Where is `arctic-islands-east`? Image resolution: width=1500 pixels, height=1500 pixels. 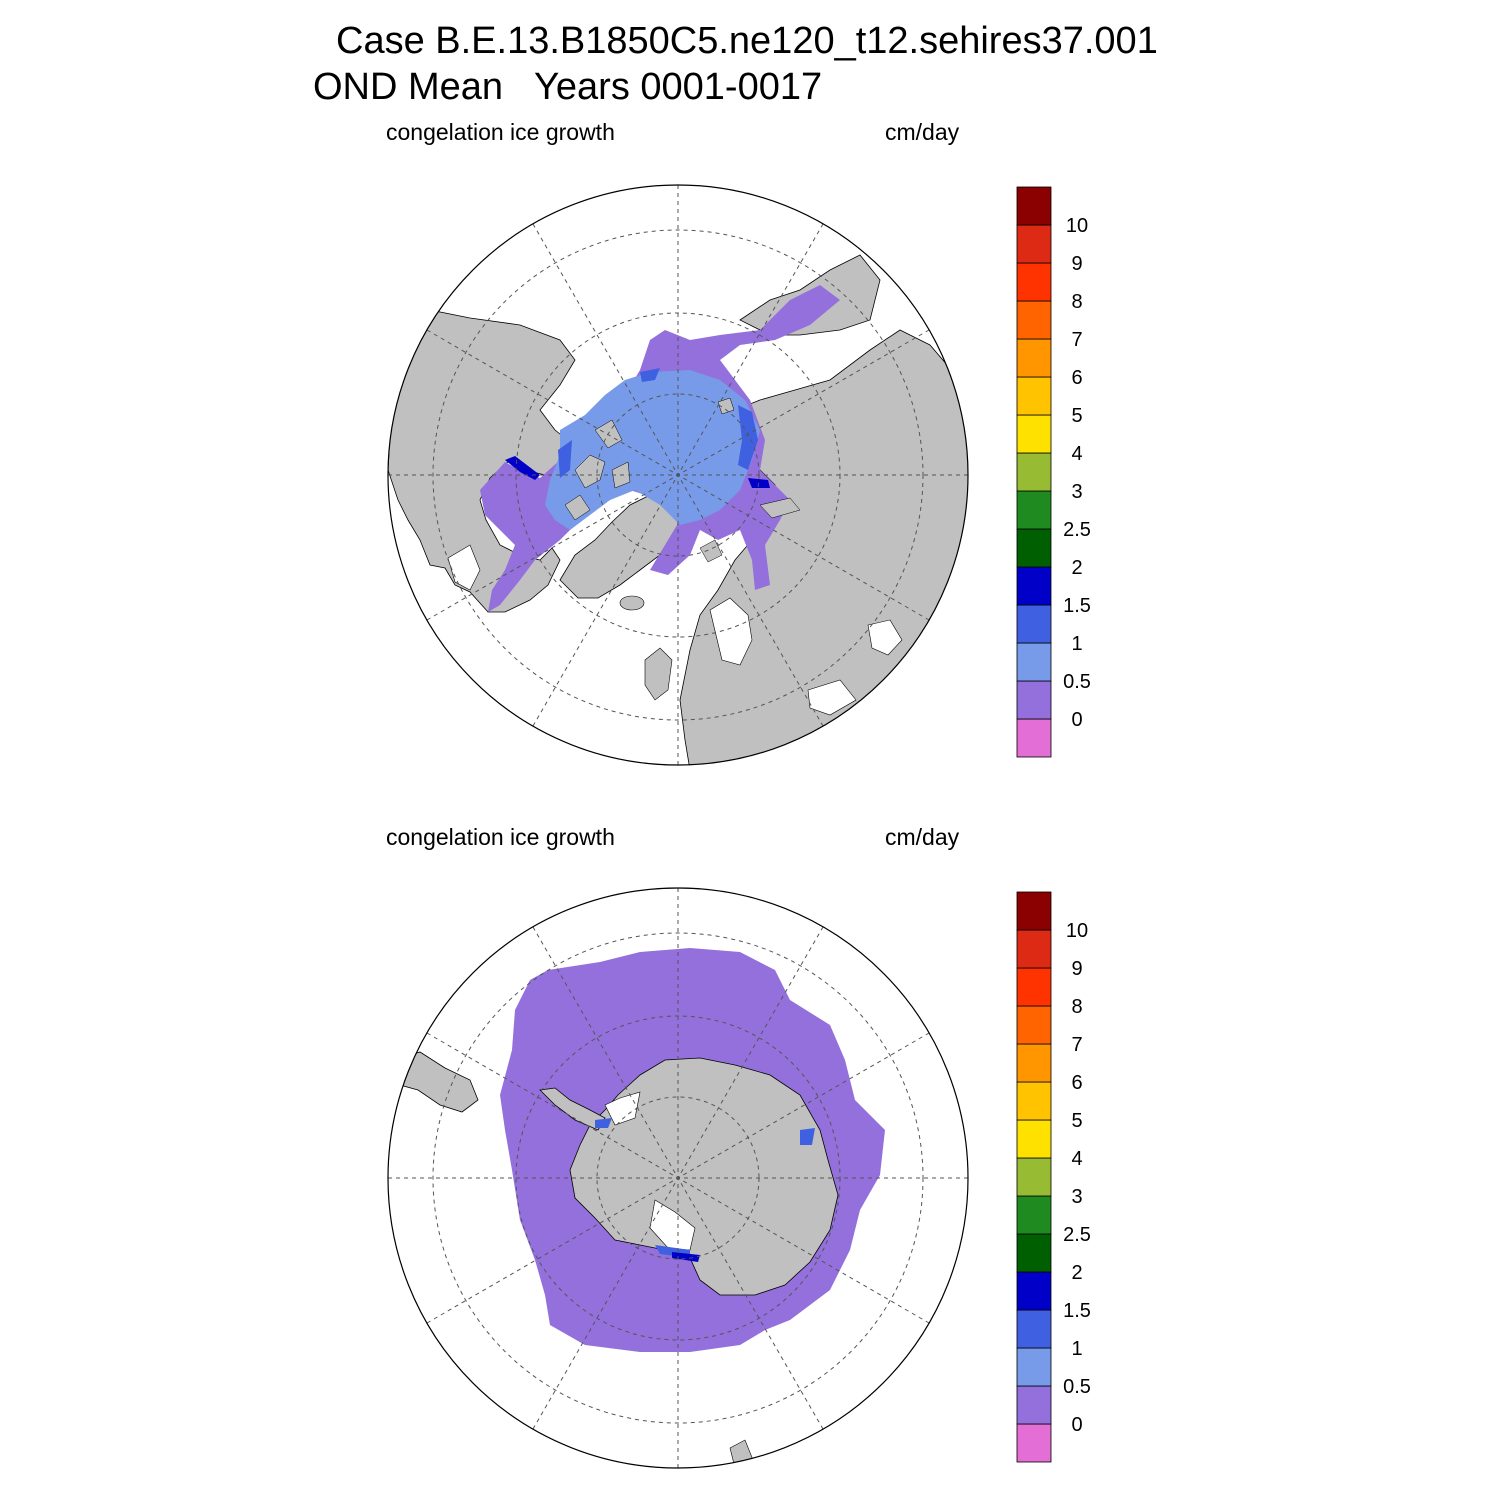
arctic-islands-east is located at coordinates (750, 480).